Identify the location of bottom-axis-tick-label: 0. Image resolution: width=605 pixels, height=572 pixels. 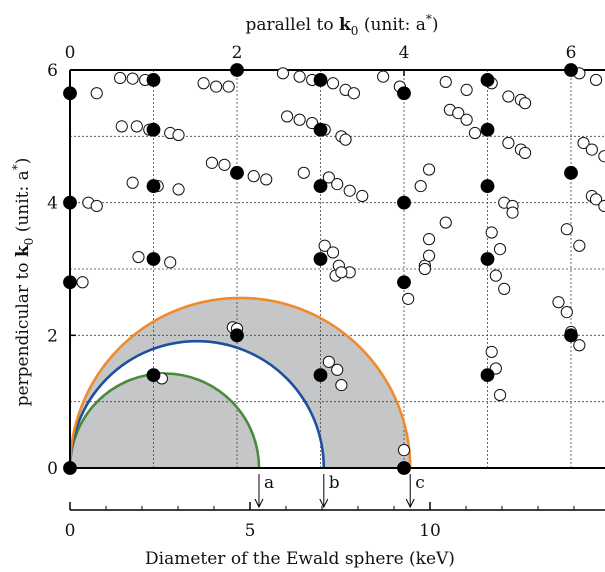
(70, 531).